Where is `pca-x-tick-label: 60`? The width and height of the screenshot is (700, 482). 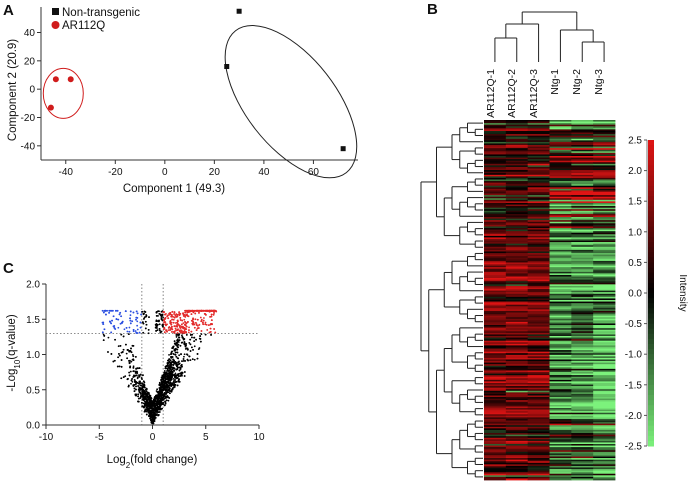 pca-x-tick-label: 60 is located at coordinates (314, 172).